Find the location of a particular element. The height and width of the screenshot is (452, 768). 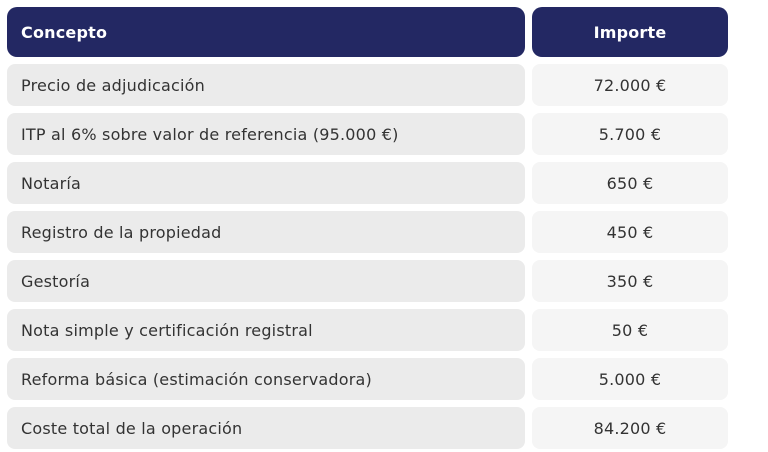

table-row-amount: 84.200 € is located at coordinates (630, 428).